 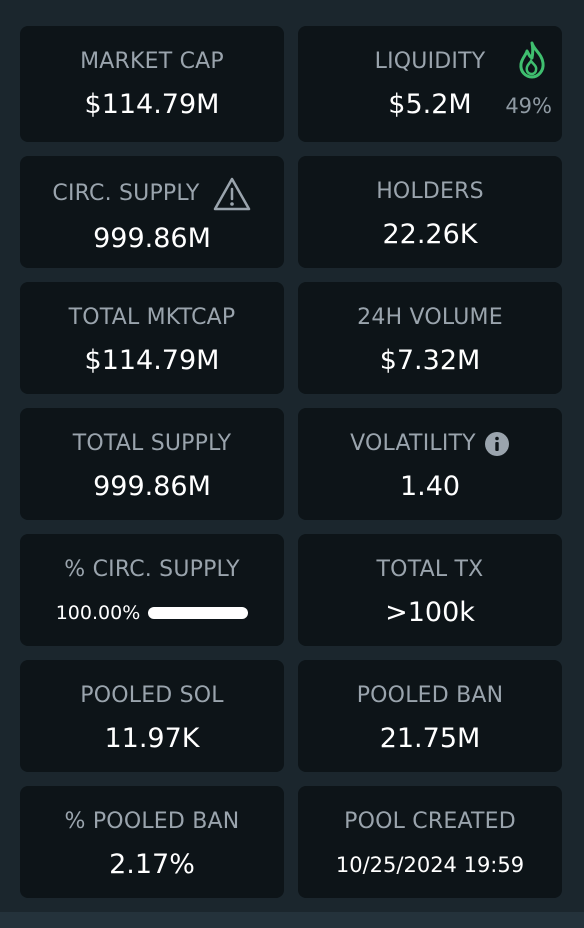 What do you see at coordinates (232, 194) in the screenshot?
I see `warning-icon` at bounding box center [232, 194].